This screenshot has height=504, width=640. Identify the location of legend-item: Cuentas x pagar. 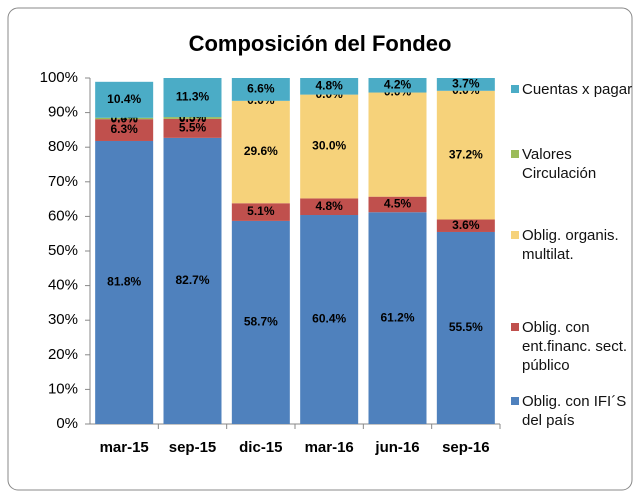
(572, 89).